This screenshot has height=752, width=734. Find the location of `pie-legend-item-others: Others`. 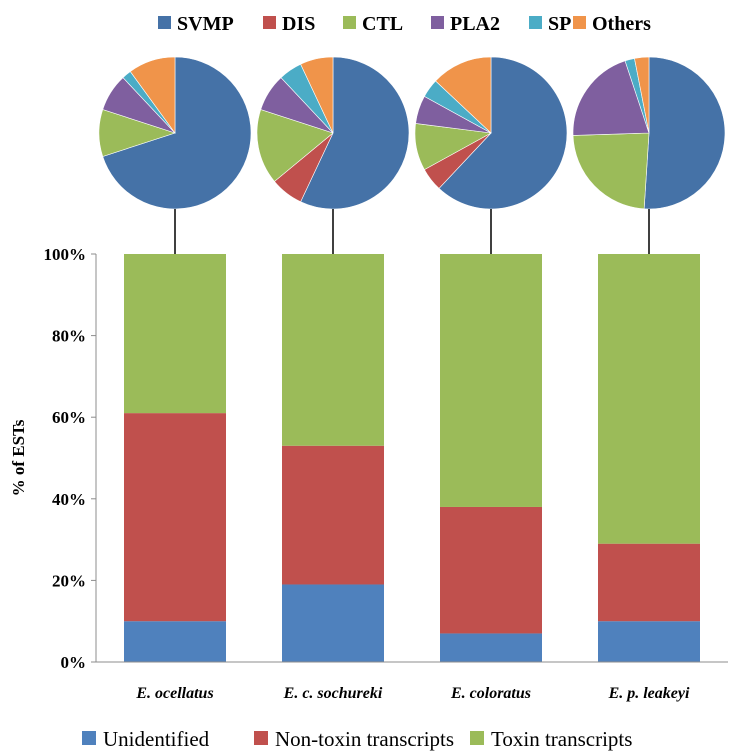

pie-legend-item-others: Others is located at coordinates (612, 24).